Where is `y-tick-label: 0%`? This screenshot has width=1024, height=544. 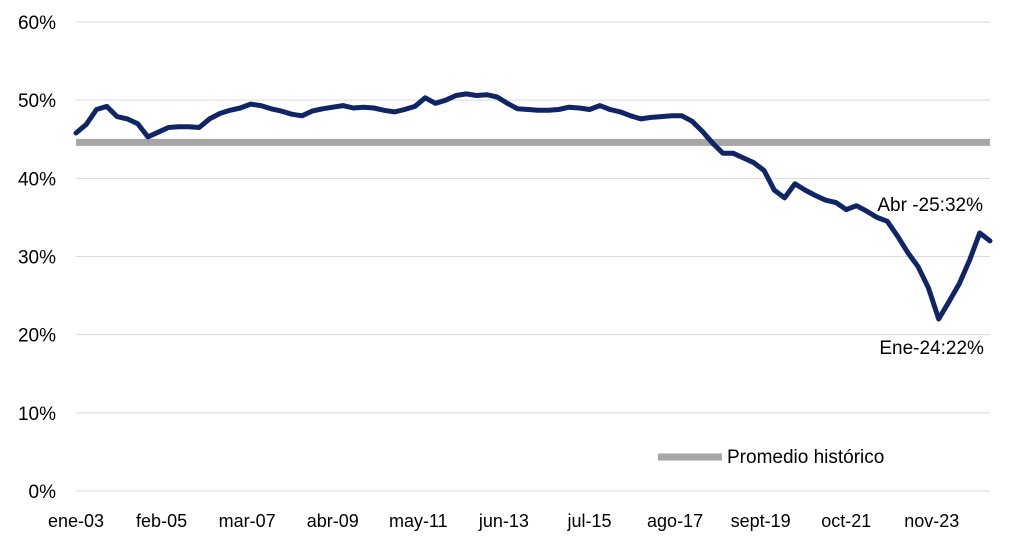
y-tick-label: 0% is located at coordinates (43, 492).